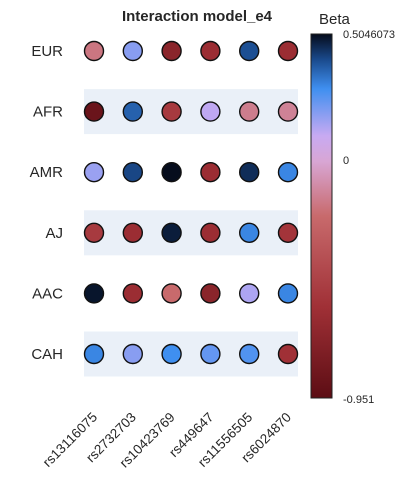 The width and height of the screenshot is (418, 498). I want to click on dot-aj-rs10423769, so click(171, 233).